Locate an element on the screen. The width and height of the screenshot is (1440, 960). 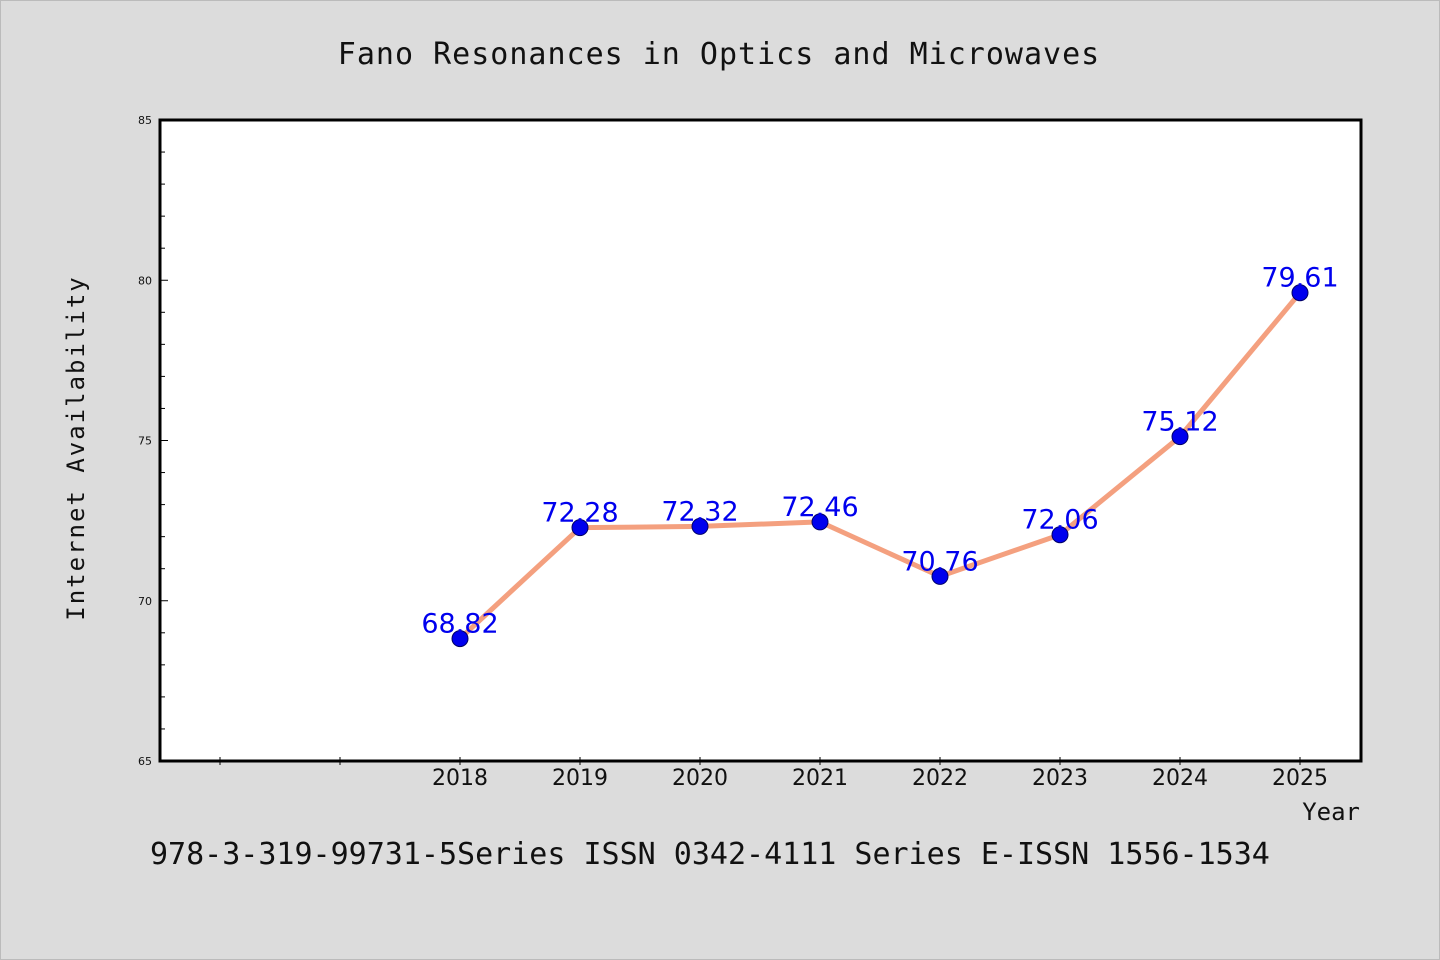
x-tick-label: 2019 is located at coordinates (580, 778).